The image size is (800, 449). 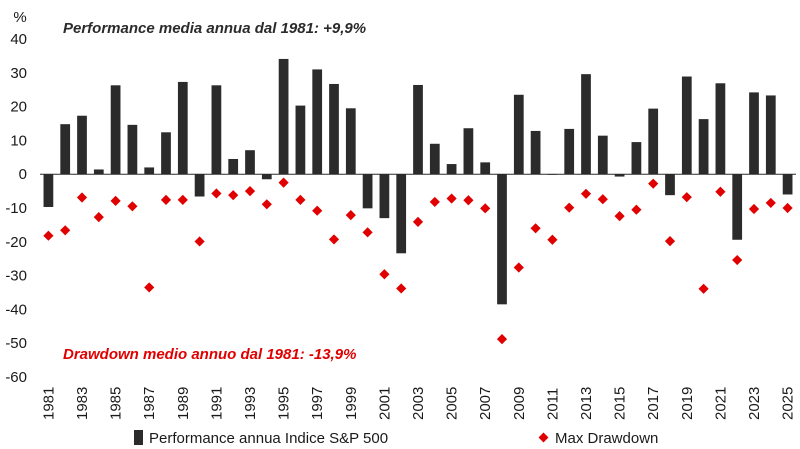 What do you see at coordinates (18, 107) in the screenshot?
I see `y-tick-label: 20` at bounding box center [18, 107].